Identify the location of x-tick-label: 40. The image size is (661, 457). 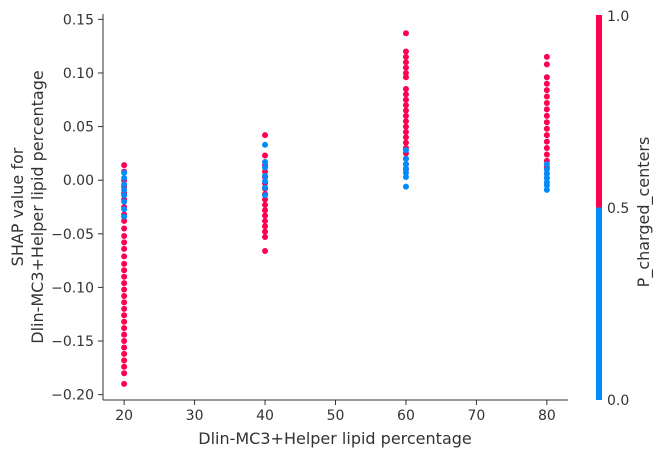
(265, 416).